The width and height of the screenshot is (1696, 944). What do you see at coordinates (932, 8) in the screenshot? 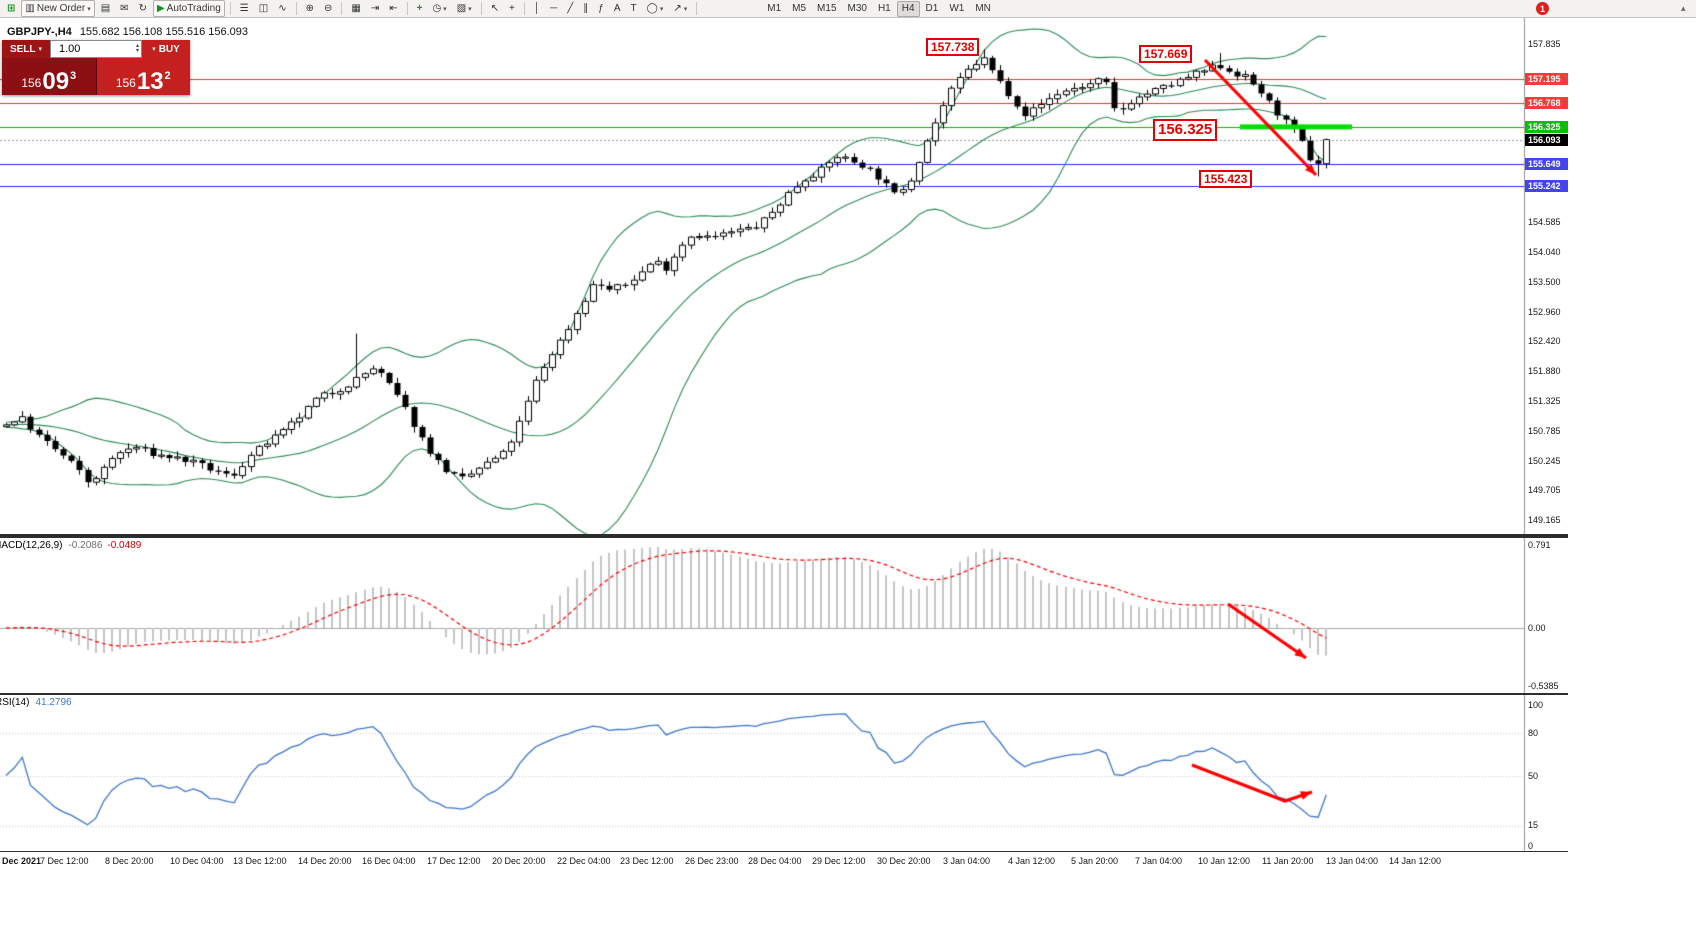
I see `timeframe-d1: D1` at bounding box center [932, 8].